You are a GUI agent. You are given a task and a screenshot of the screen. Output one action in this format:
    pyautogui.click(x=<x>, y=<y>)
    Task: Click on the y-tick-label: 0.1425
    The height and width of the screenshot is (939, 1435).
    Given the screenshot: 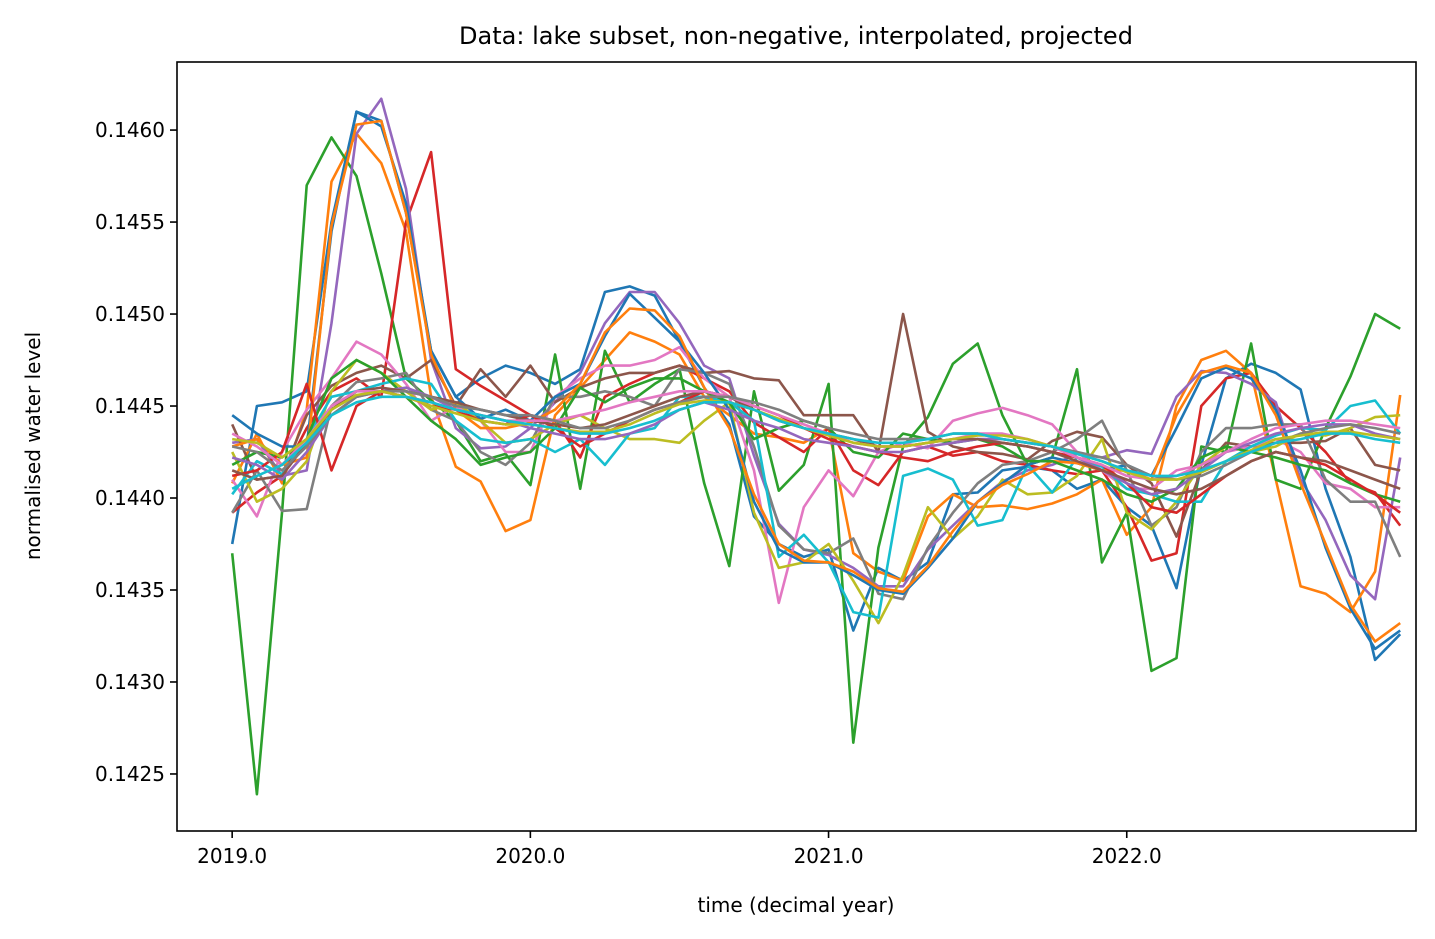 What is the action you would take?
    pyautogui.click(x=130, y=774)
    